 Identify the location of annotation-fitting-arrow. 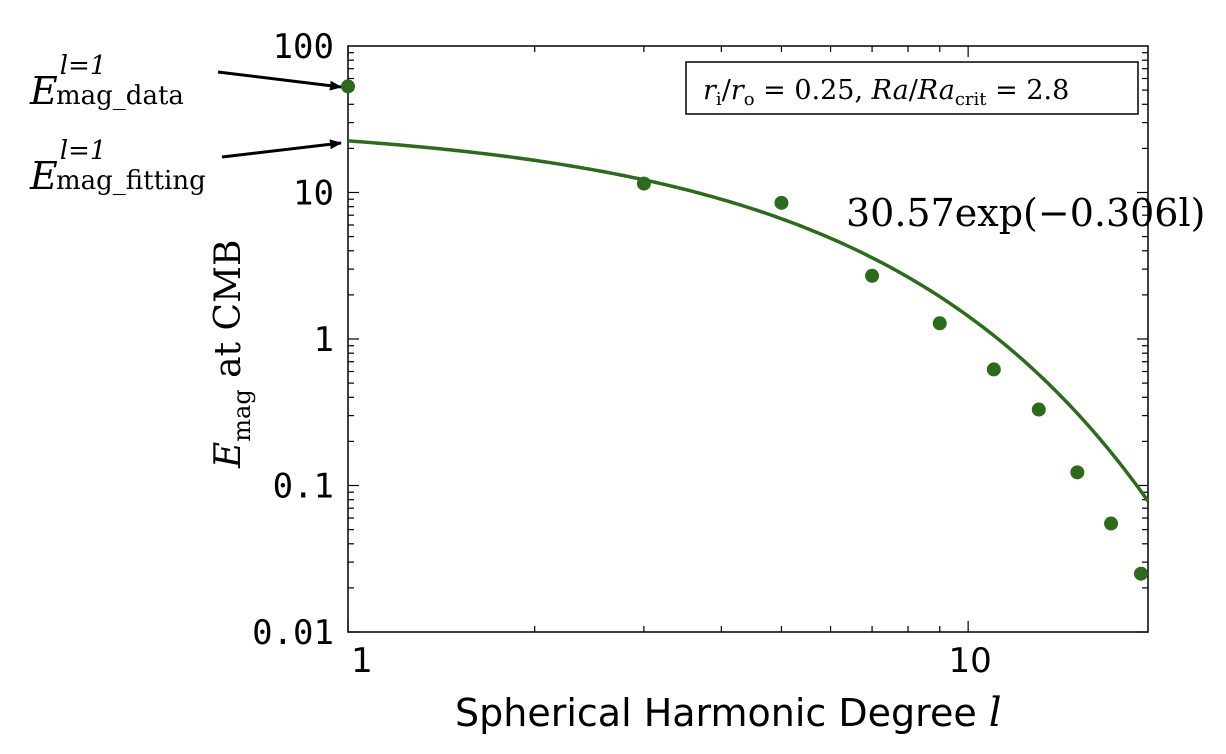
(281, 149).